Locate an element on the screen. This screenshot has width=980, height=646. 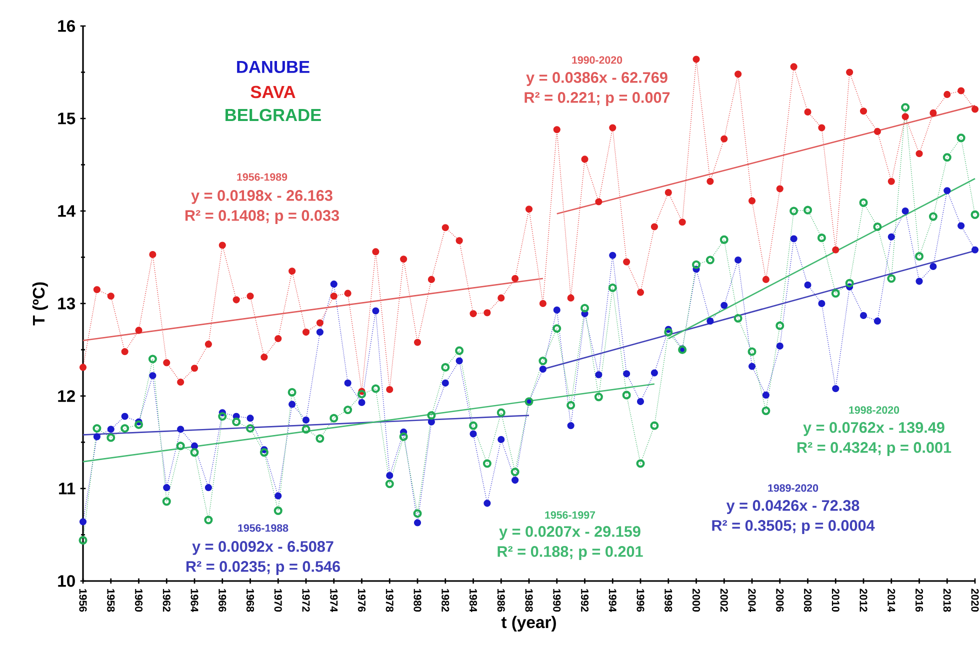
annotation: 1990-2020 is located at coordinates (597, 60).